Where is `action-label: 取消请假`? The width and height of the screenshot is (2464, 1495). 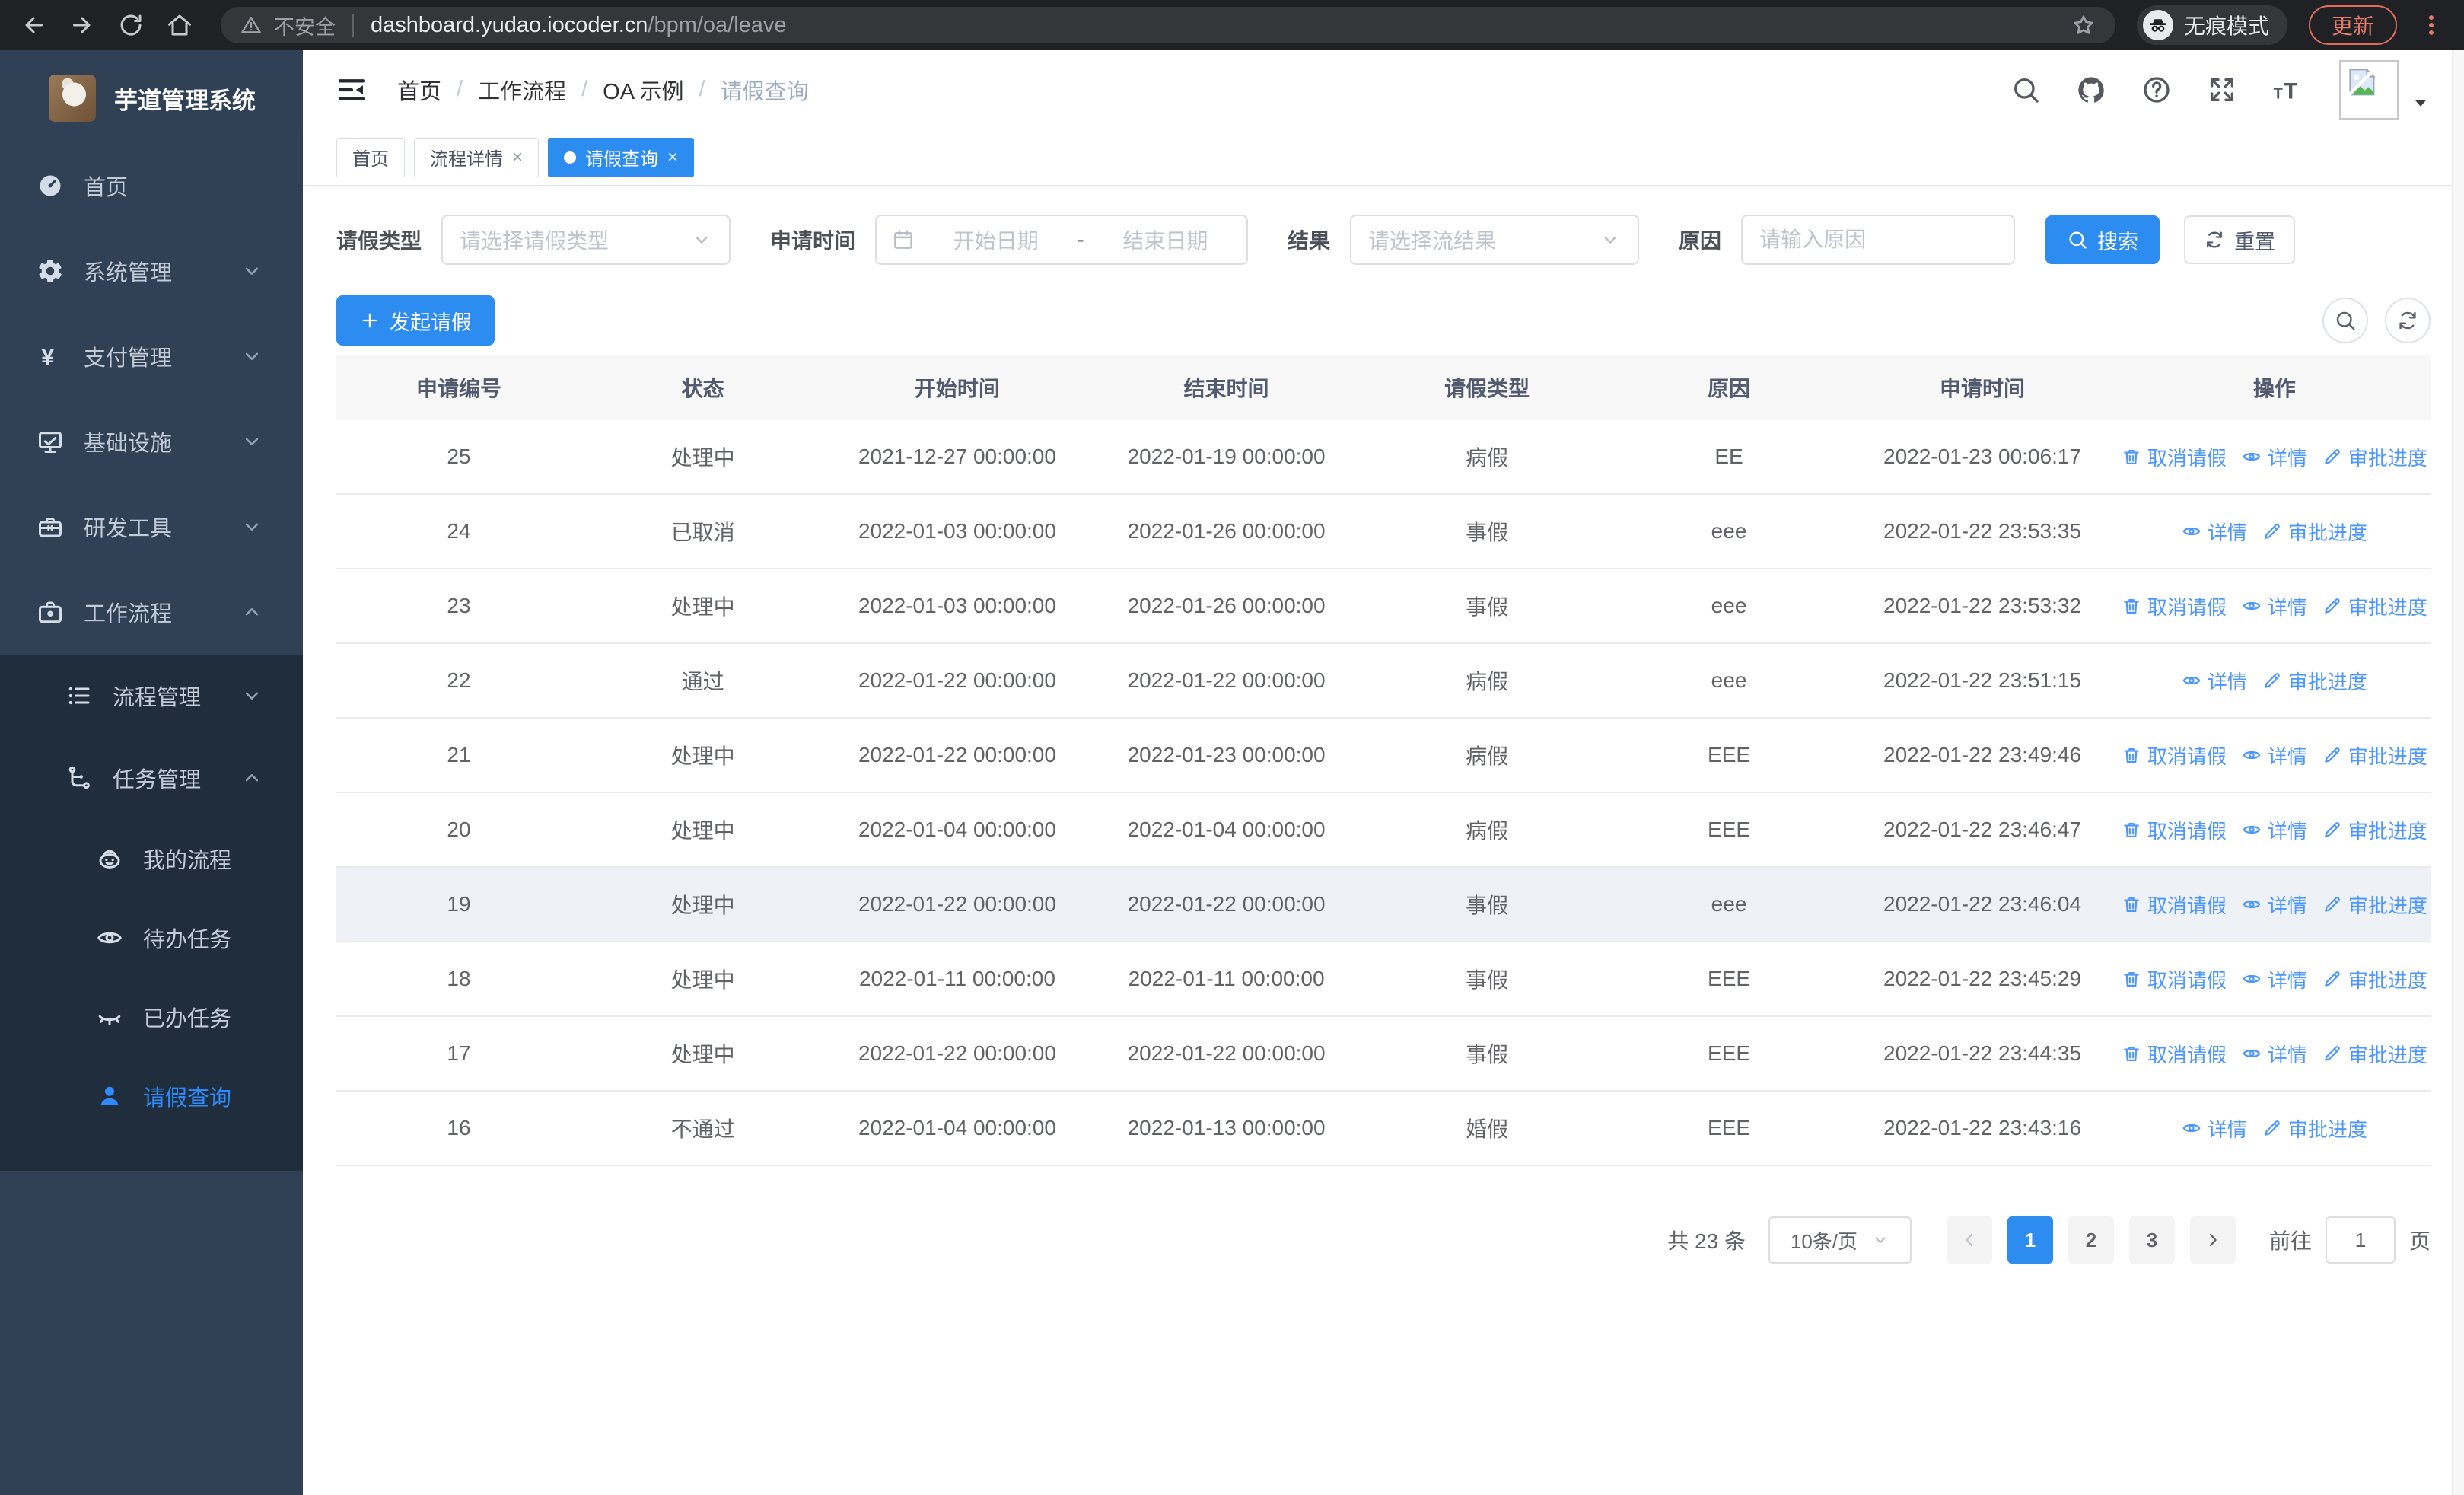
action-label: 取消请假 is located at coordinates (2187, 607).